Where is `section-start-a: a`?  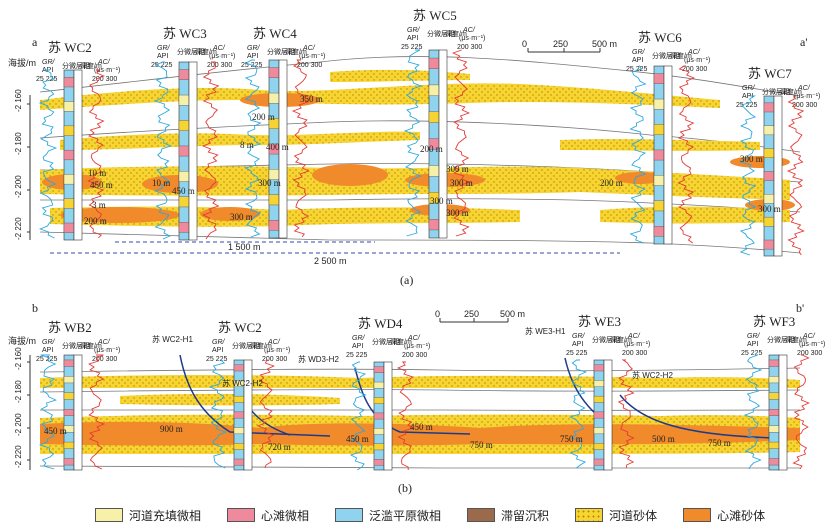 section-start-a: a is located at coordinates (35, 42).